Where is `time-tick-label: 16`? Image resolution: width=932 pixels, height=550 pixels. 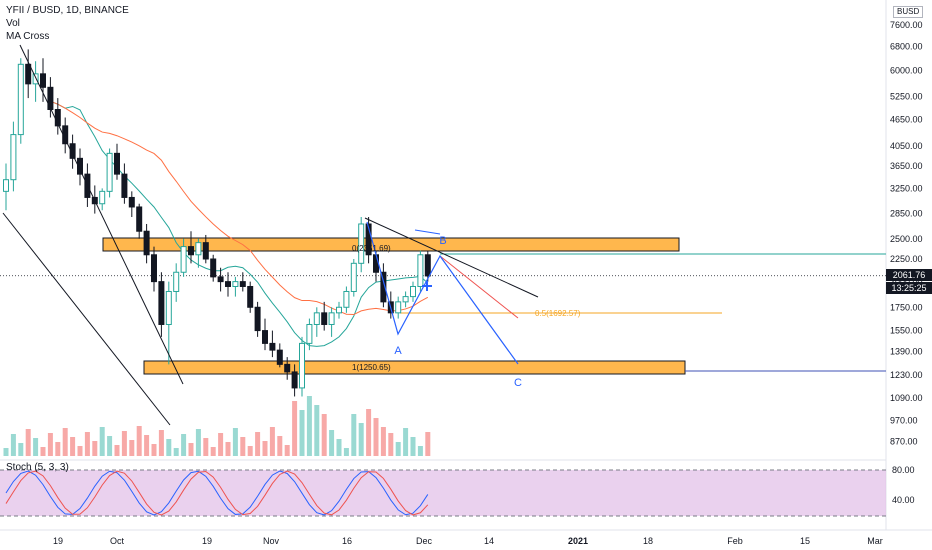 time-tick-label: 16 is located at coordinates (347, 541).